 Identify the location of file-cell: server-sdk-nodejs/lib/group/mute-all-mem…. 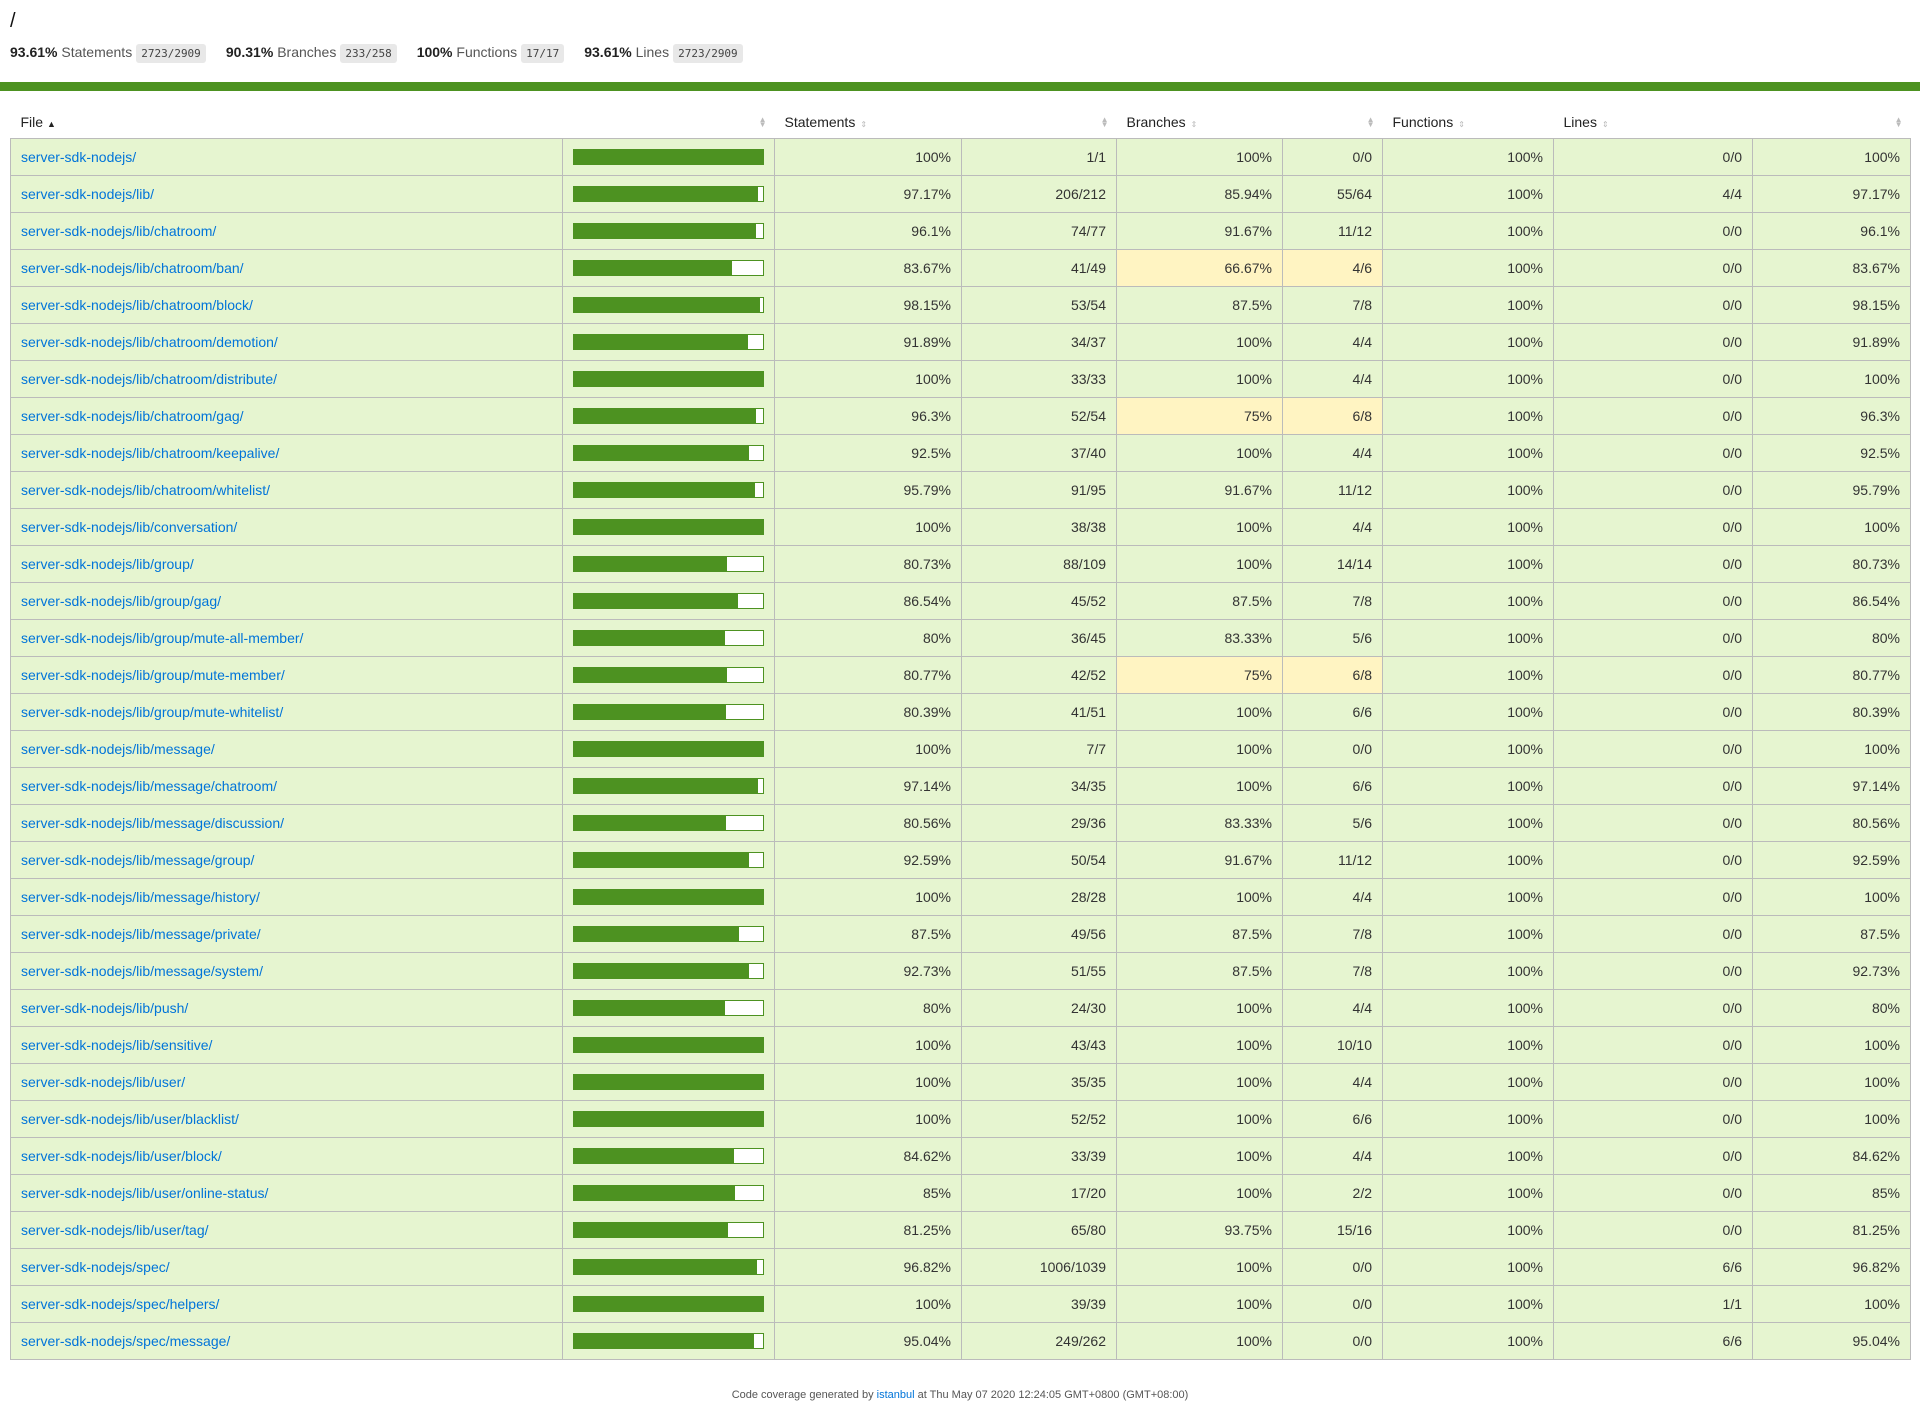
(286, 638).